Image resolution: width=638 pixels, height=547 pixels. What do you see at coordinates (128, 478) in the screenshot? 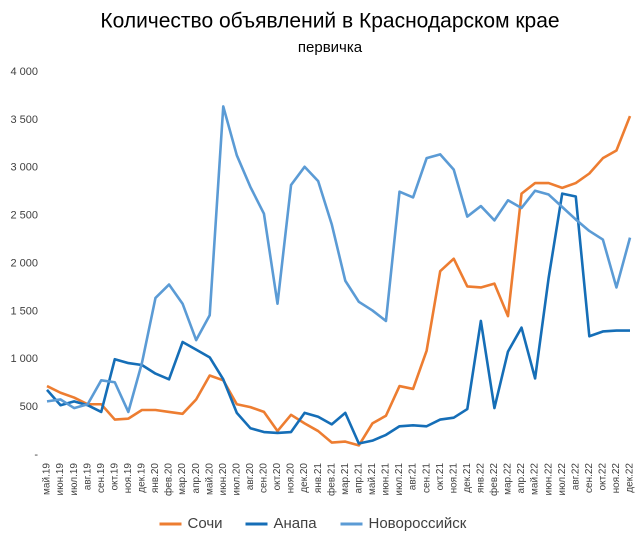
I see `x-tick-label: ноя.19` at bounding box center [128, 478].